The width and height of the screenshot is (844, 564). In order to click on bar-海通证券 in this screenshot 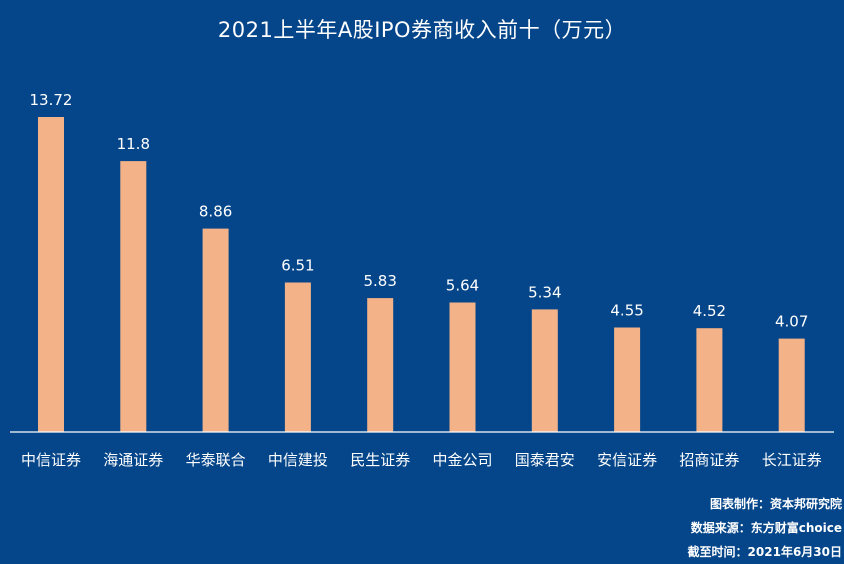, I will do `click(133, 296)`.